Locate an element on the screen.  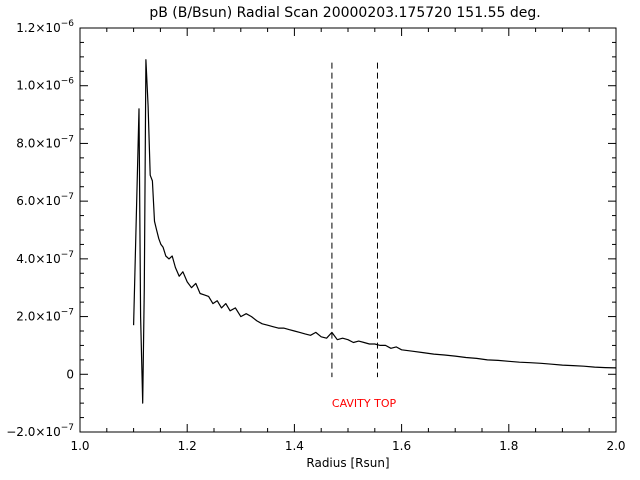
y-tick-label: 0 is located at coordinates (70, 374).